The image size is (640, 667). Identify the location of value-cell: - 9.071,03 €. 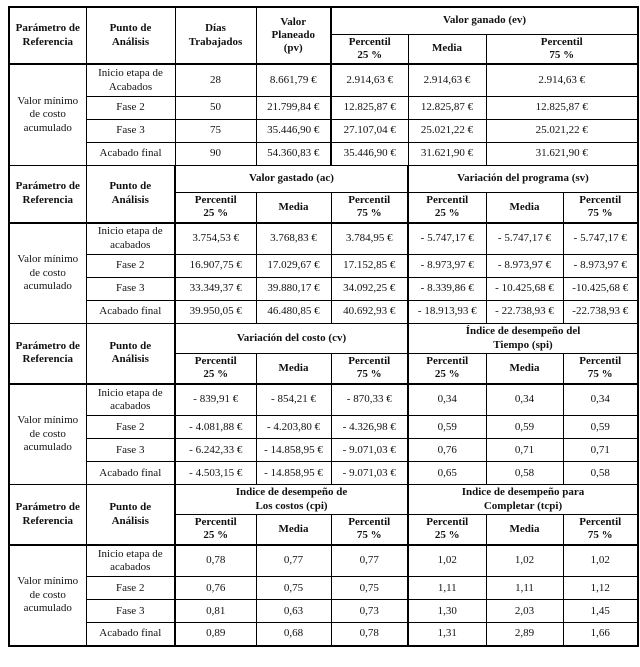
(369, 450).